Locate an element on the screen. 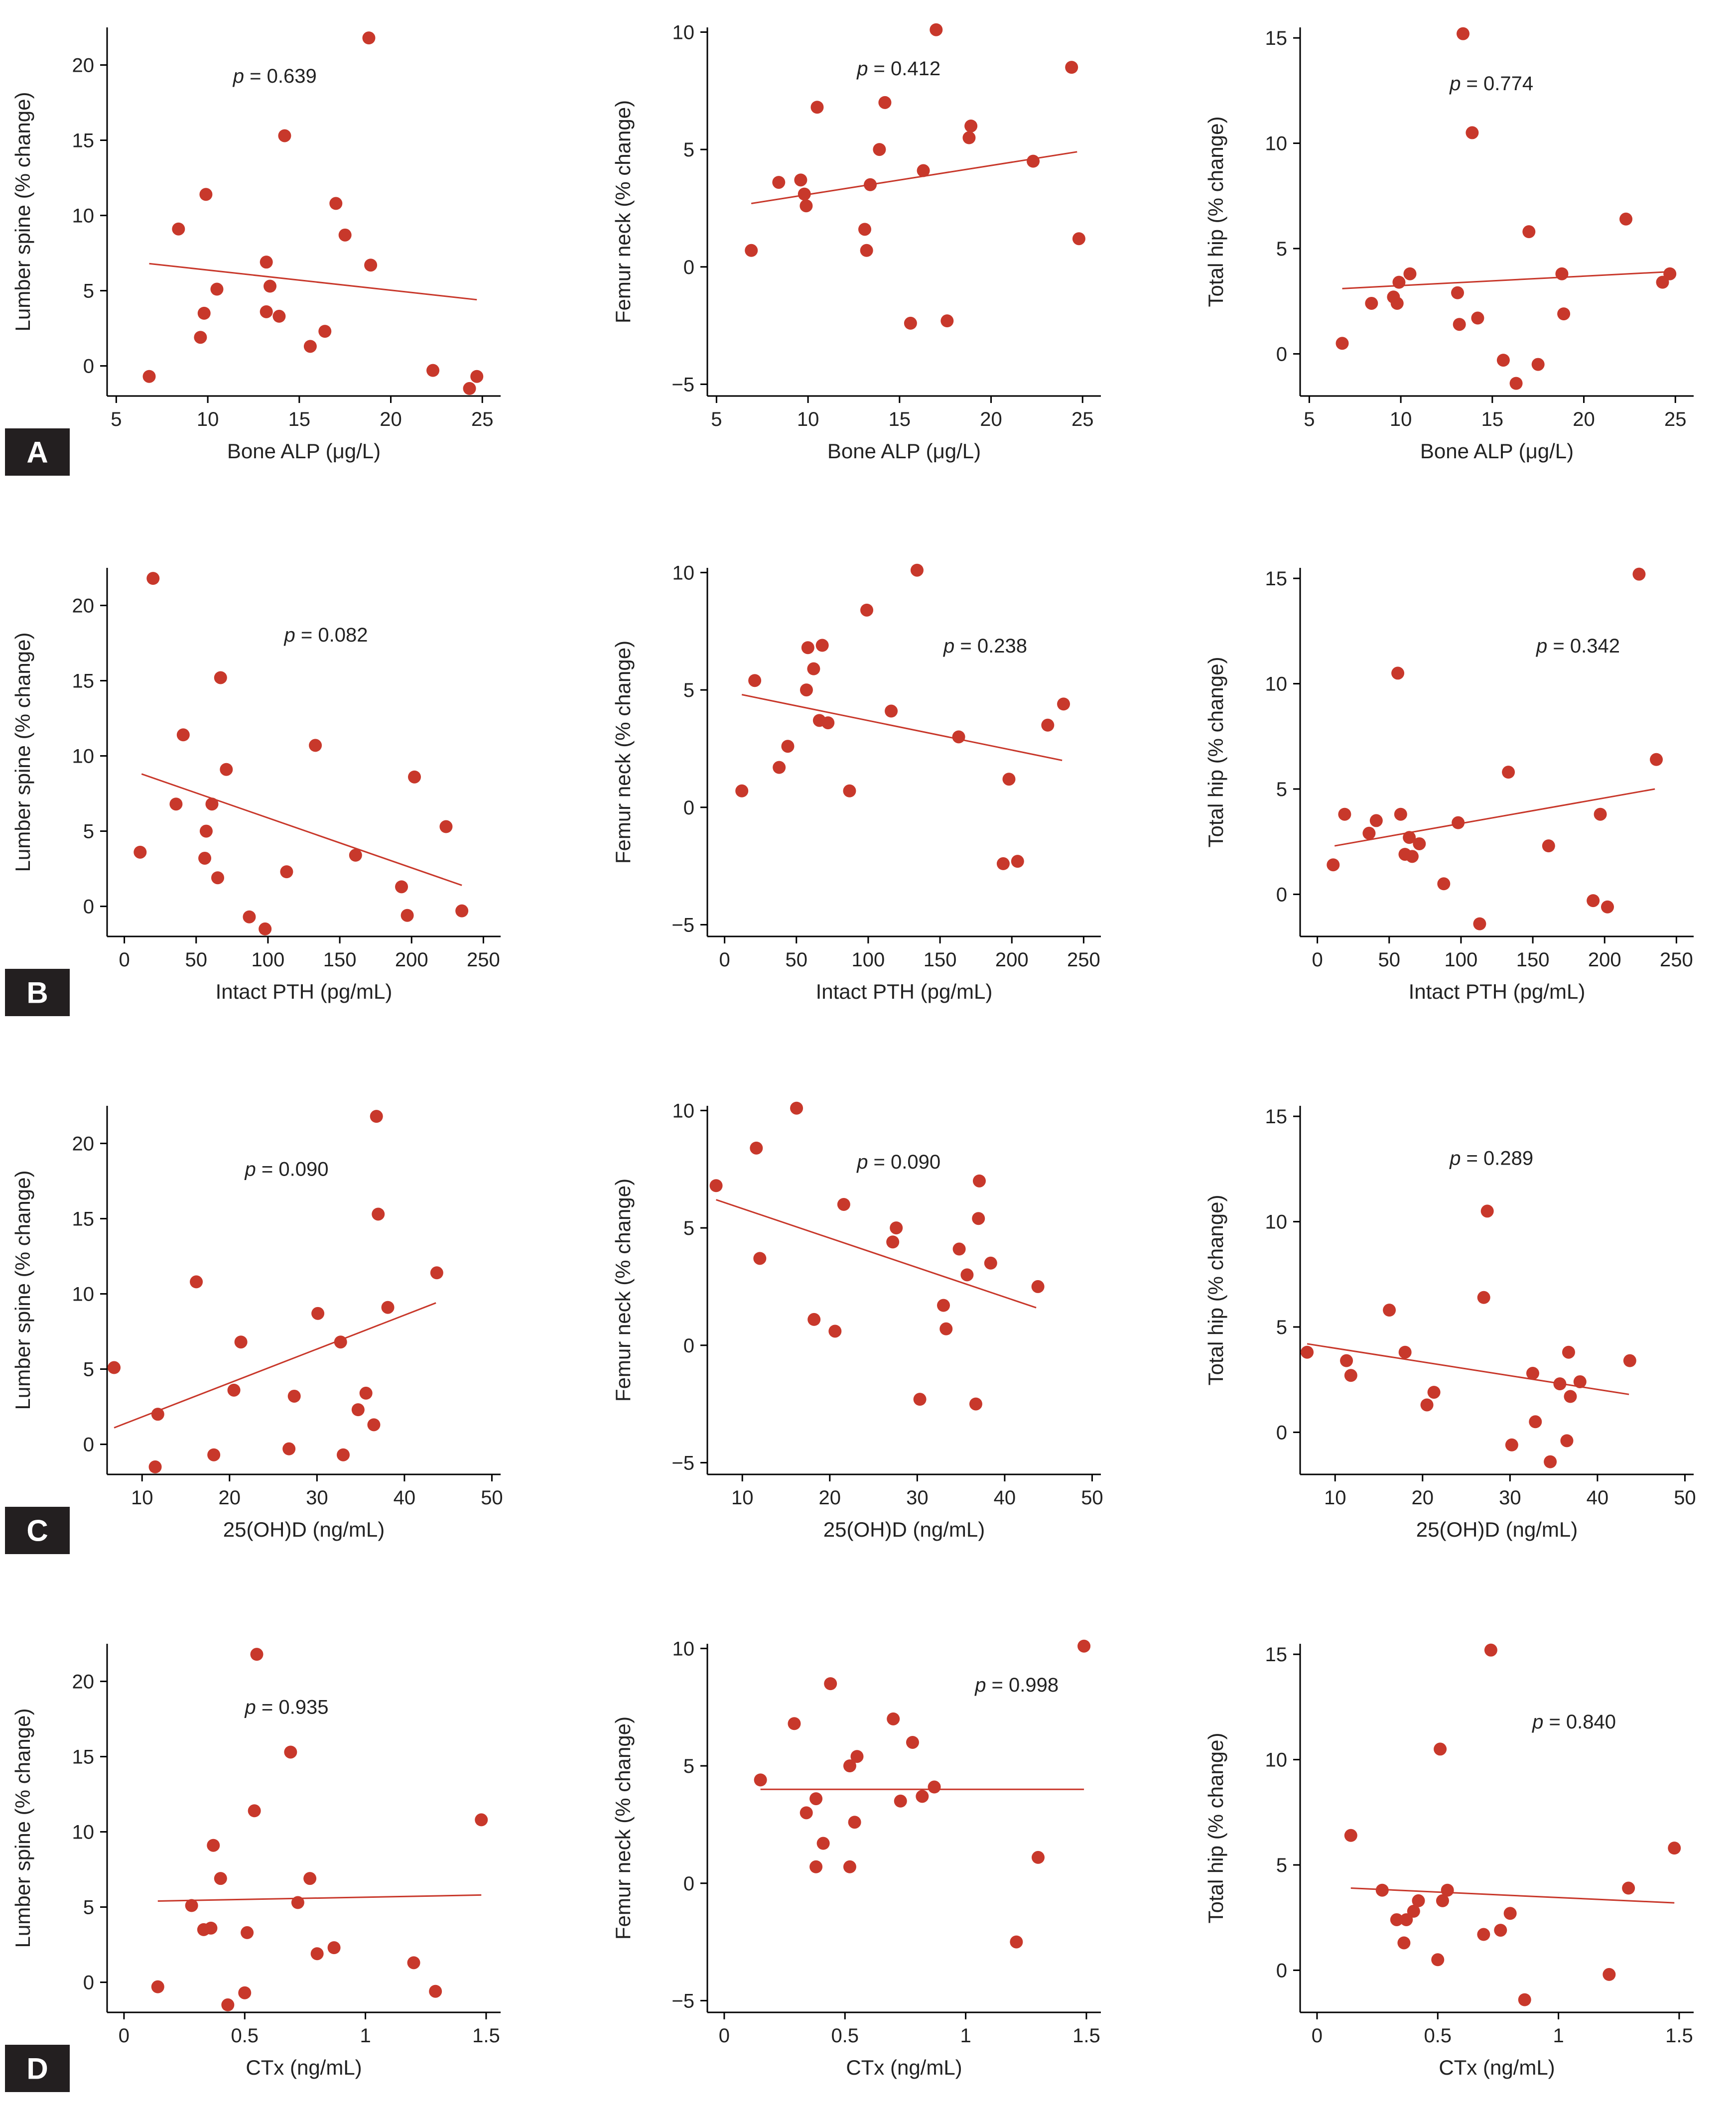 This screenshot has height=2112, width=1736. x-axis-label: Intact PTH (pg/mL) is located at coordinates (1497, 991).